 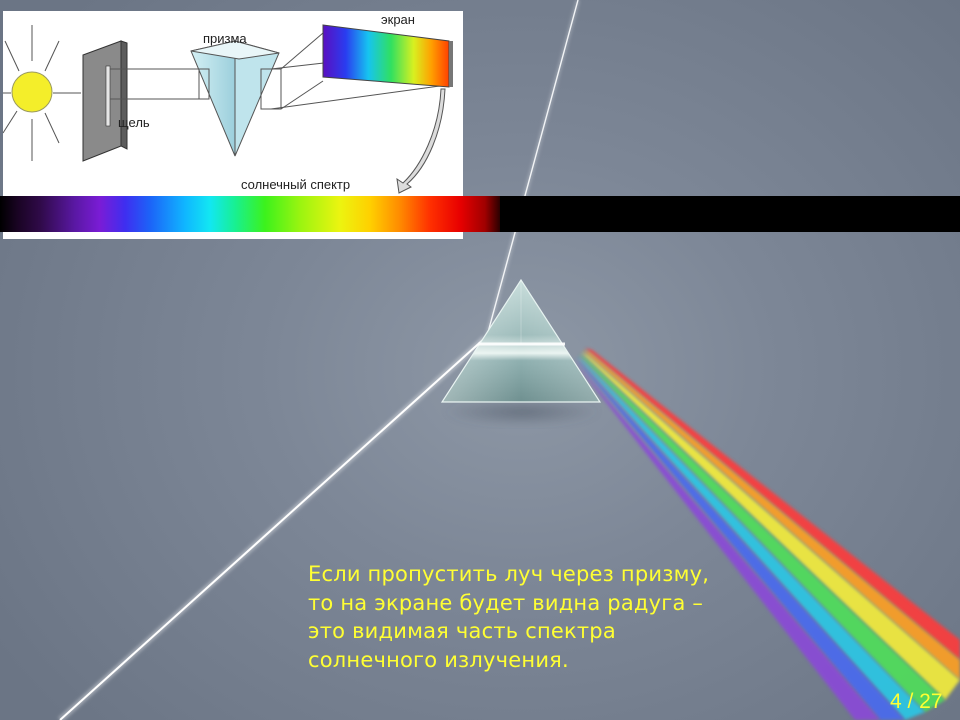 I want to click on prism-shadow, so click(x=522, y=412).